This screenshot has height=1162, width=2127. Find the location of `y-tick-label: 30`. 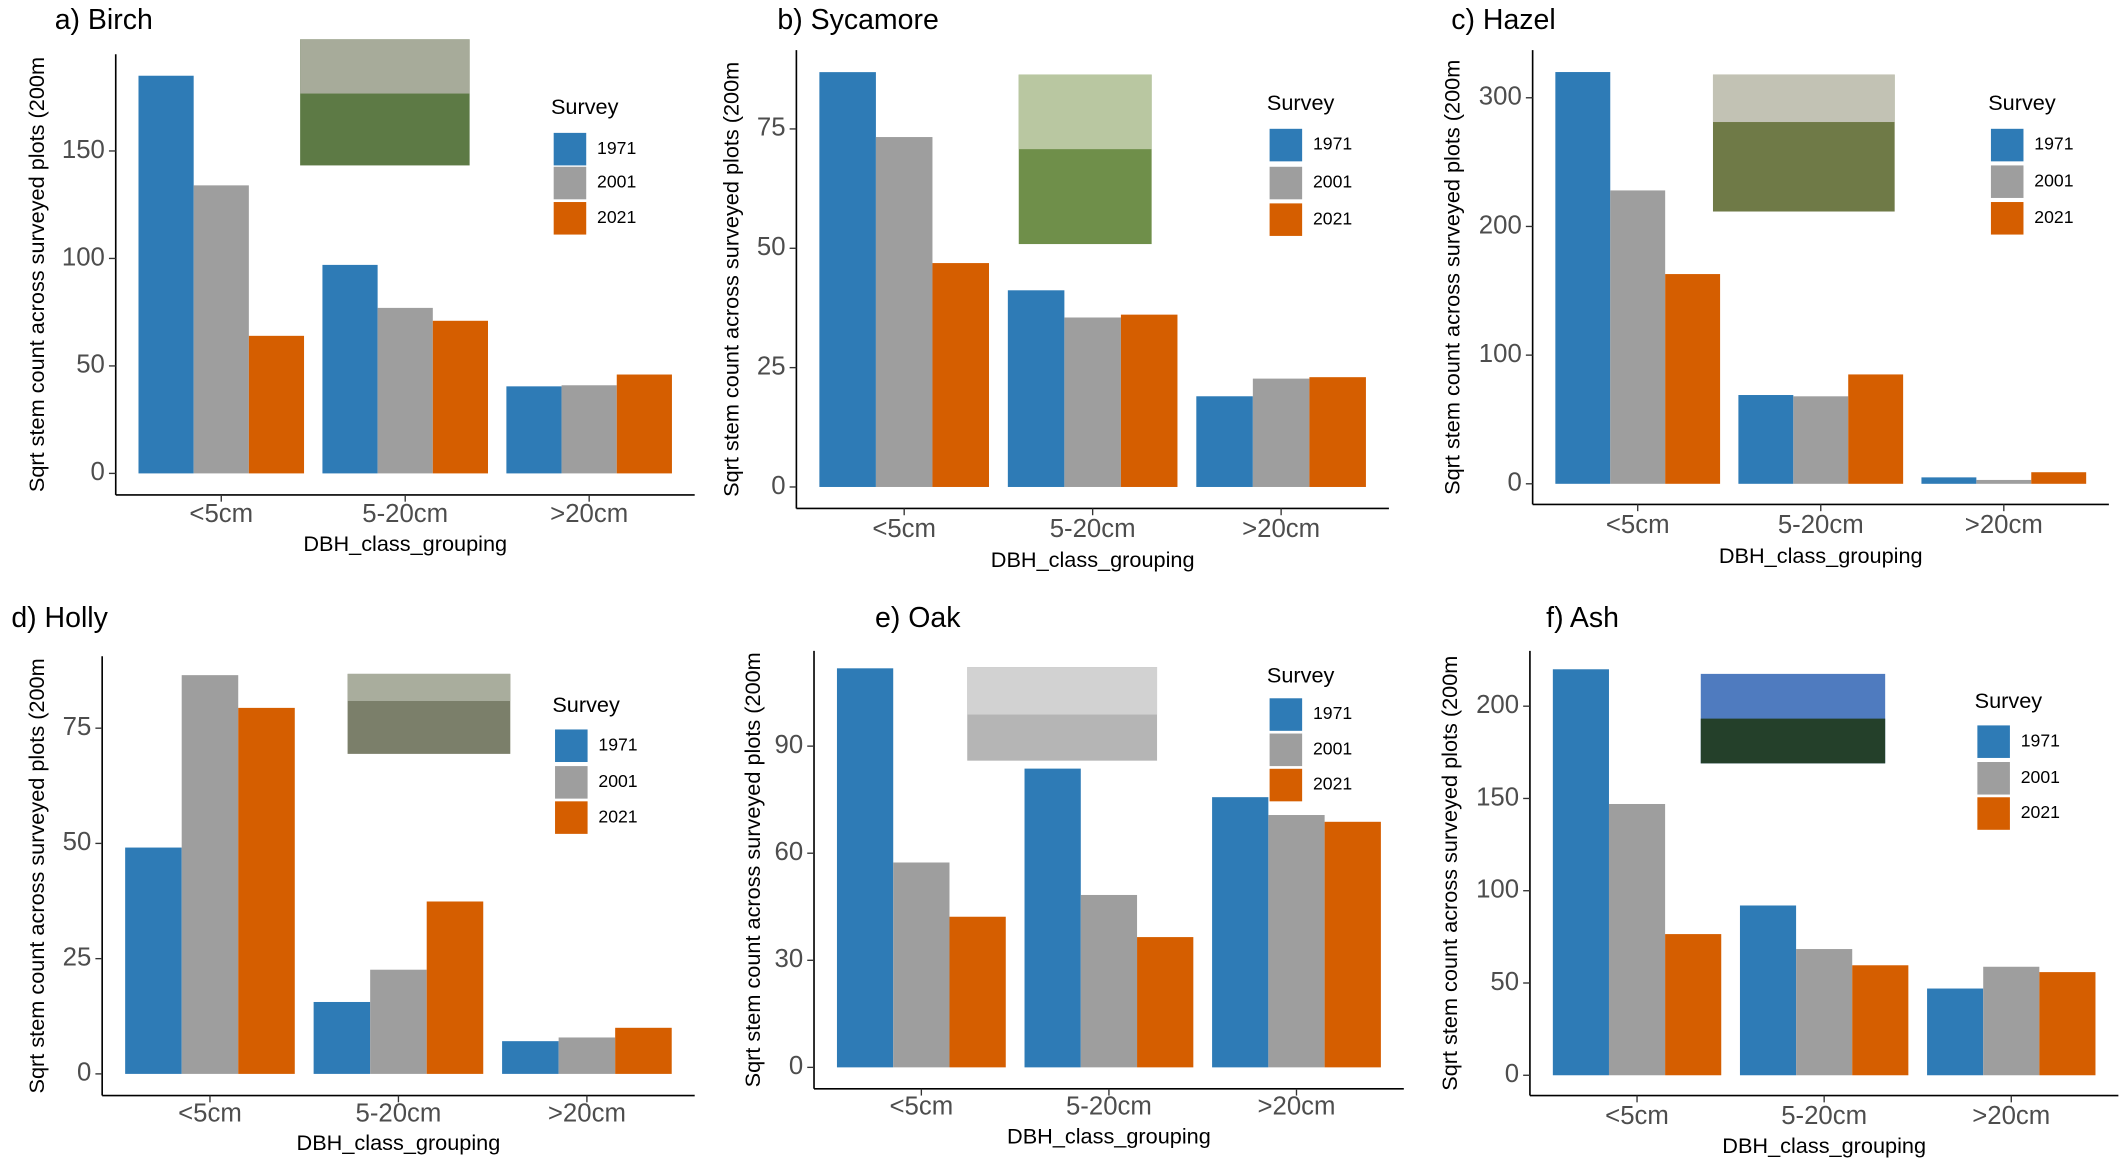

y-tick-label: 30 is located at coordinates (789, 959).